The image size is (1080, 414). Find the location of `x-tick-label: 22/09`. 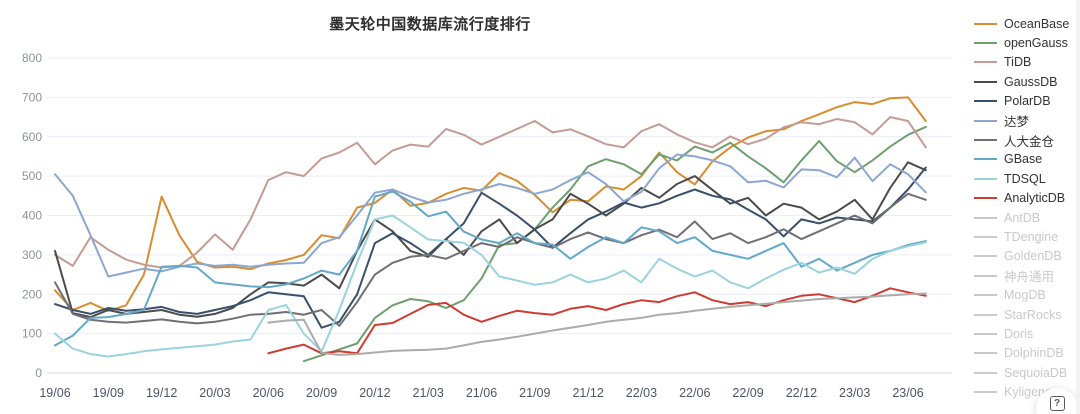

x-tick-label: 22/09 is located at coordinates (747, 393).